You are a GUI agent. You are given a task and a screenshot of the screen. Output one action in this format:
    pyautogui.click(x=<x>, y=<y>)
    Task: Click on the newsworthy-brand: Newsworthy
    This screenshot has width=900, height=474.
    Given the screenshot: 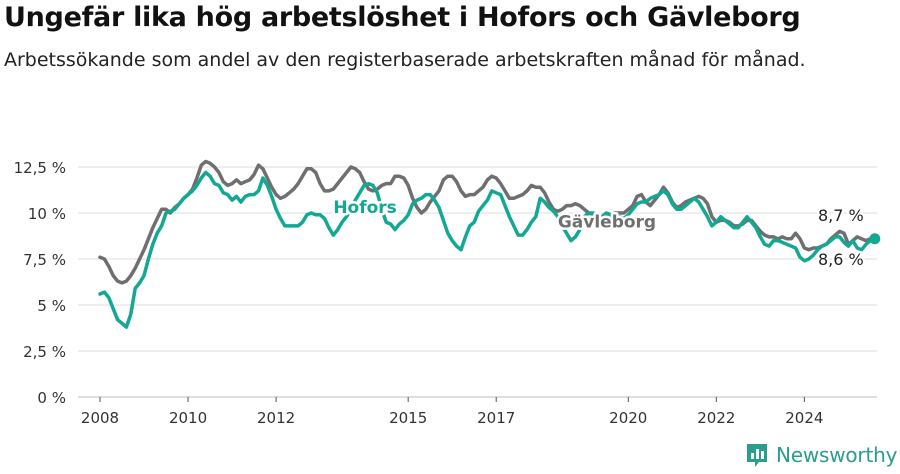 What is the action you would take?
    pyautogui.click(x=821, y=455)
    